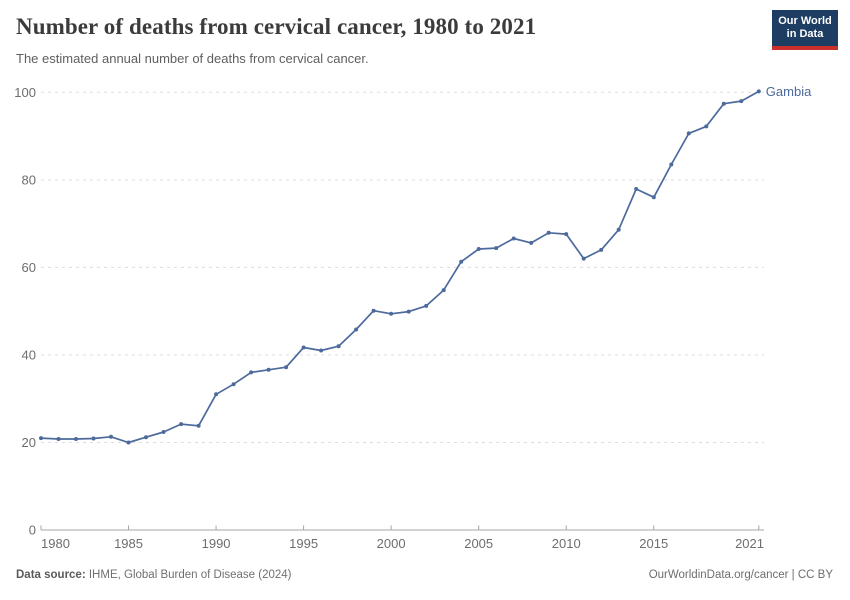 Image resolution: width=850 pixels, height=600 pixels. Describe the element at coordinates (32, 530) in the screenshot. I see `y-tick-label: 0` at that location.